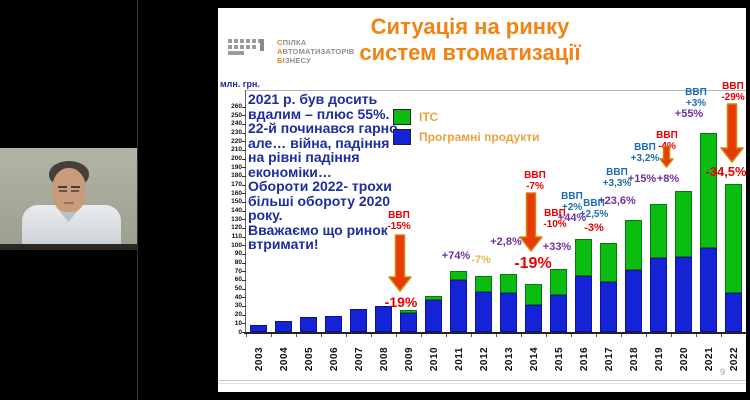 The image size is (750, 400). What do you see at coordinates (733, 92) in the screenshot?
I see `gdp-label-2022: ВВП -29%` at bounding box center [733, 92].